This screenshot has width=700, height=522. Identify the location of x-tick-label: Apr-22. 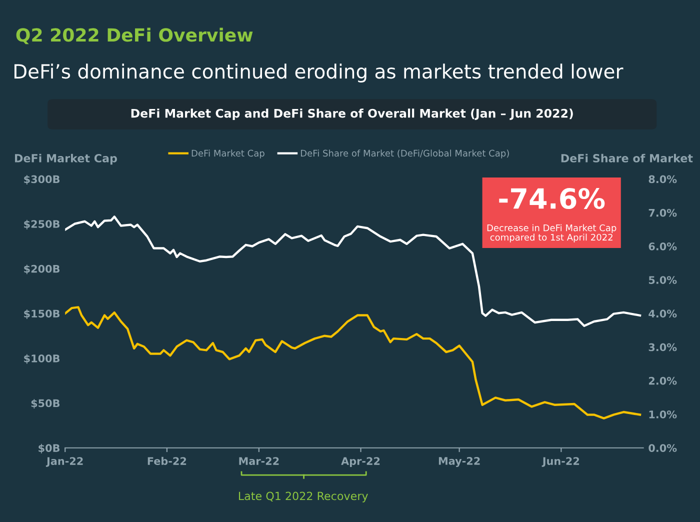
(360, 462).